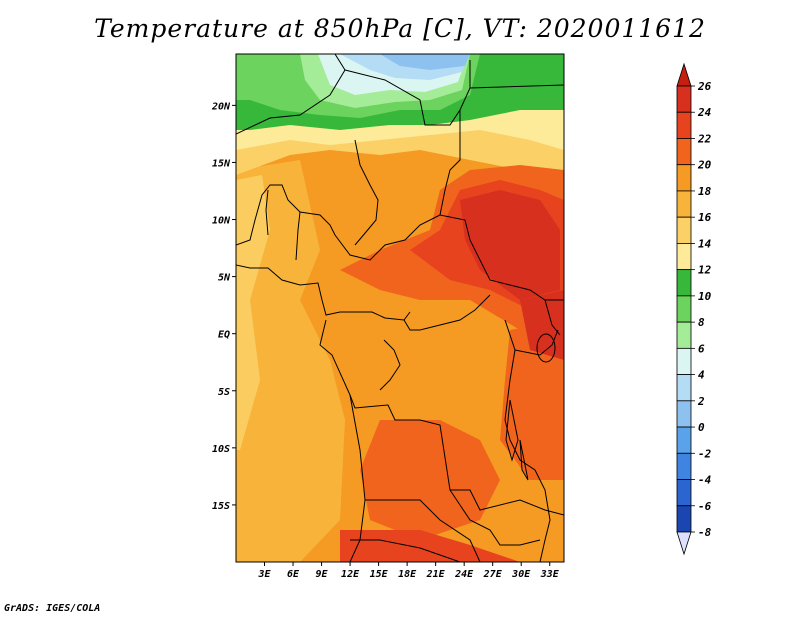  I want to click on colorbar-label: 16, so click(705, 217).